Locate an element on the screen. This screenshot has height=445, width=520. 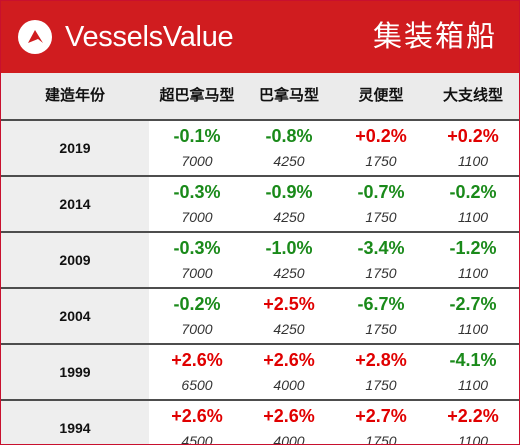
cell-feeder-max: -4.1% 1100 is located at coordinates (473, 372).